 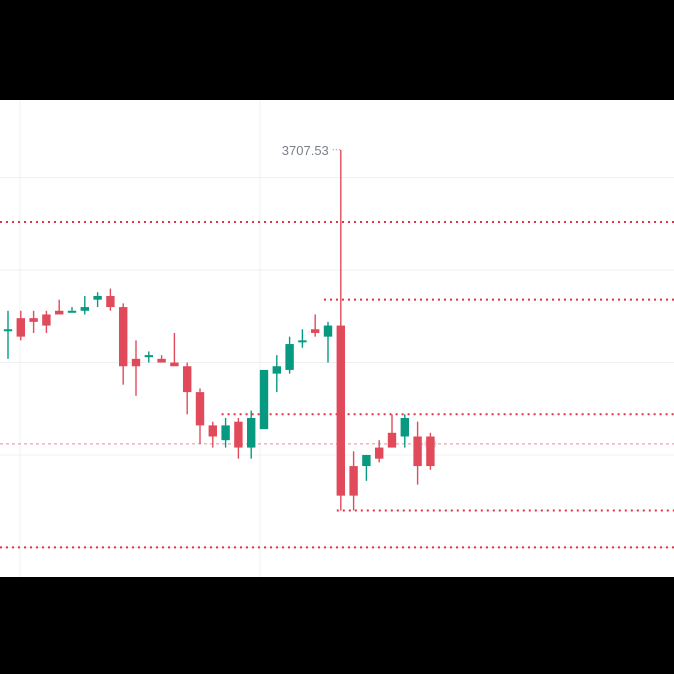 I want to click on high-price-label: 3707.53, so click(x=305, y=150).